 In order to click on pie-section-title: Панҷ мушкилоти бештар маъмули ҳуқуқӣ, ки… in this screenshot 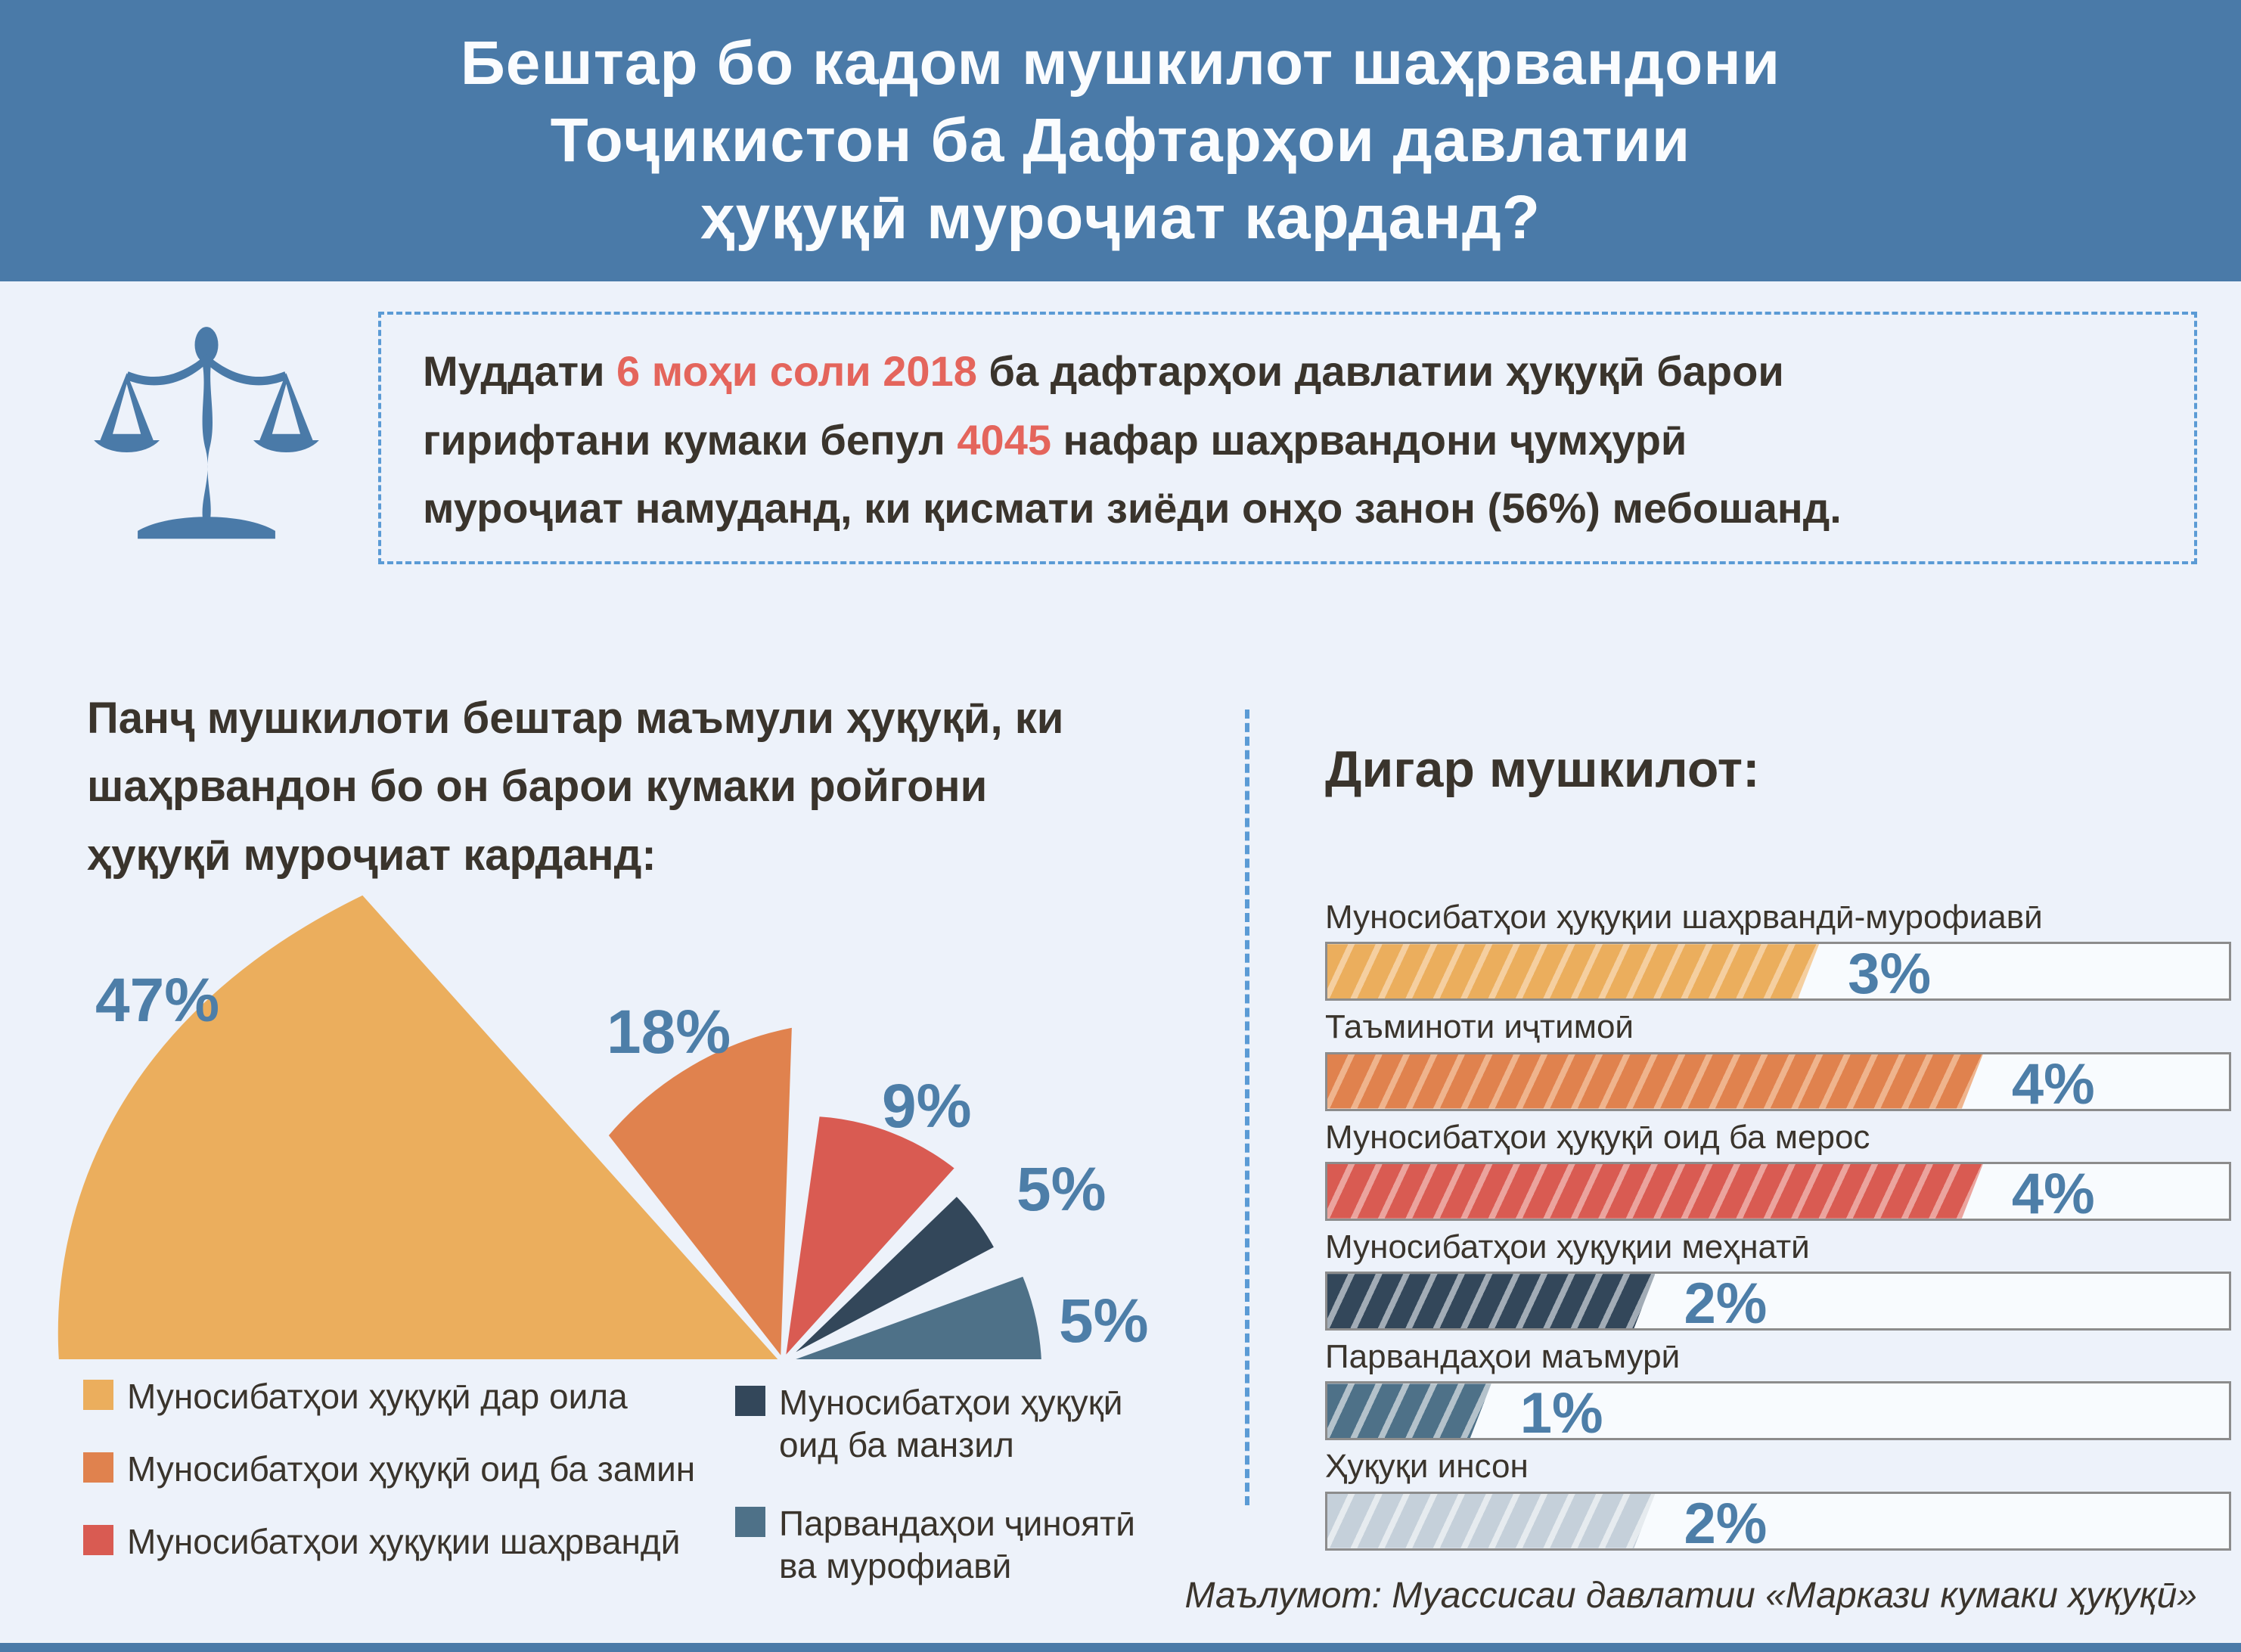, I will do `click(575, 787)`.